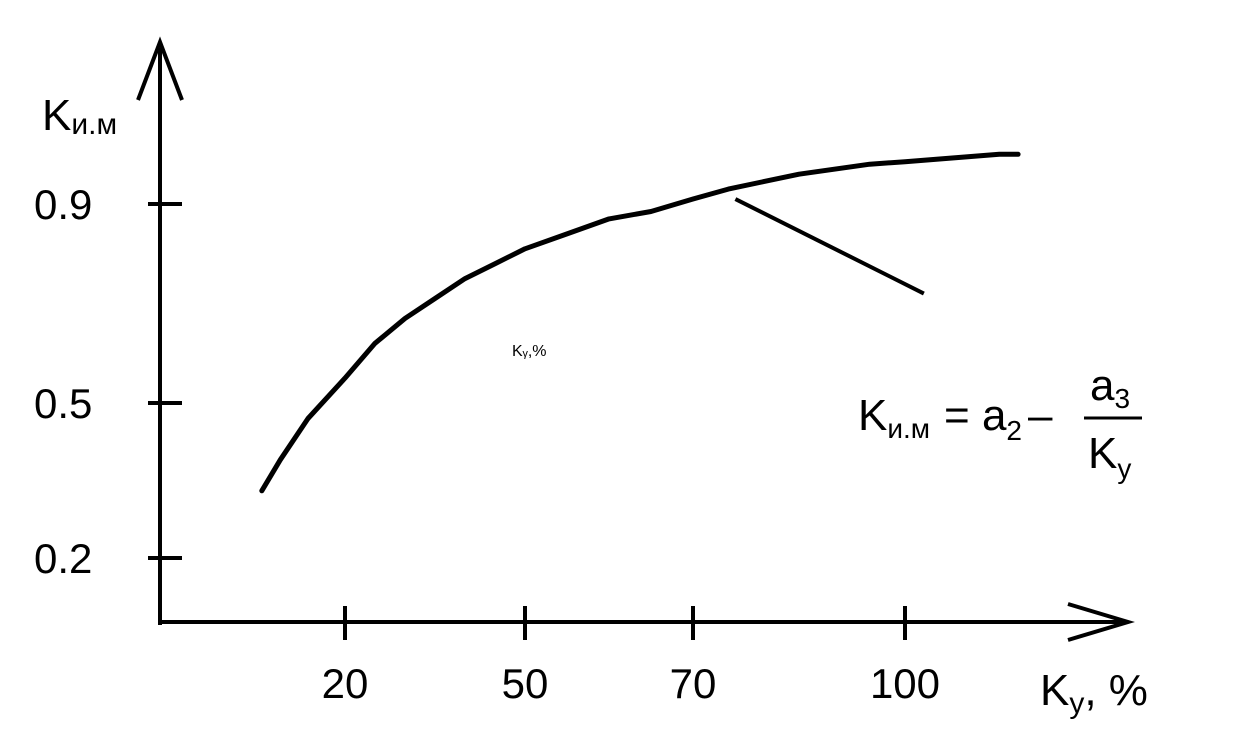  Describe the element at coordinates (1109, 456) in the screenshot. I see `formula-denominator: Ky` at that location.